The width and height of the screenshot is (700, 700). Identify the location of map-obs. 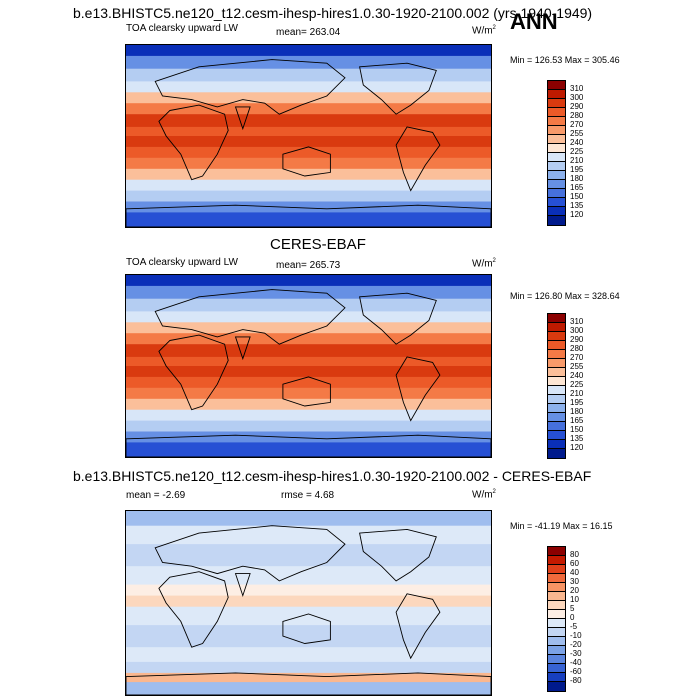
(308, 366).